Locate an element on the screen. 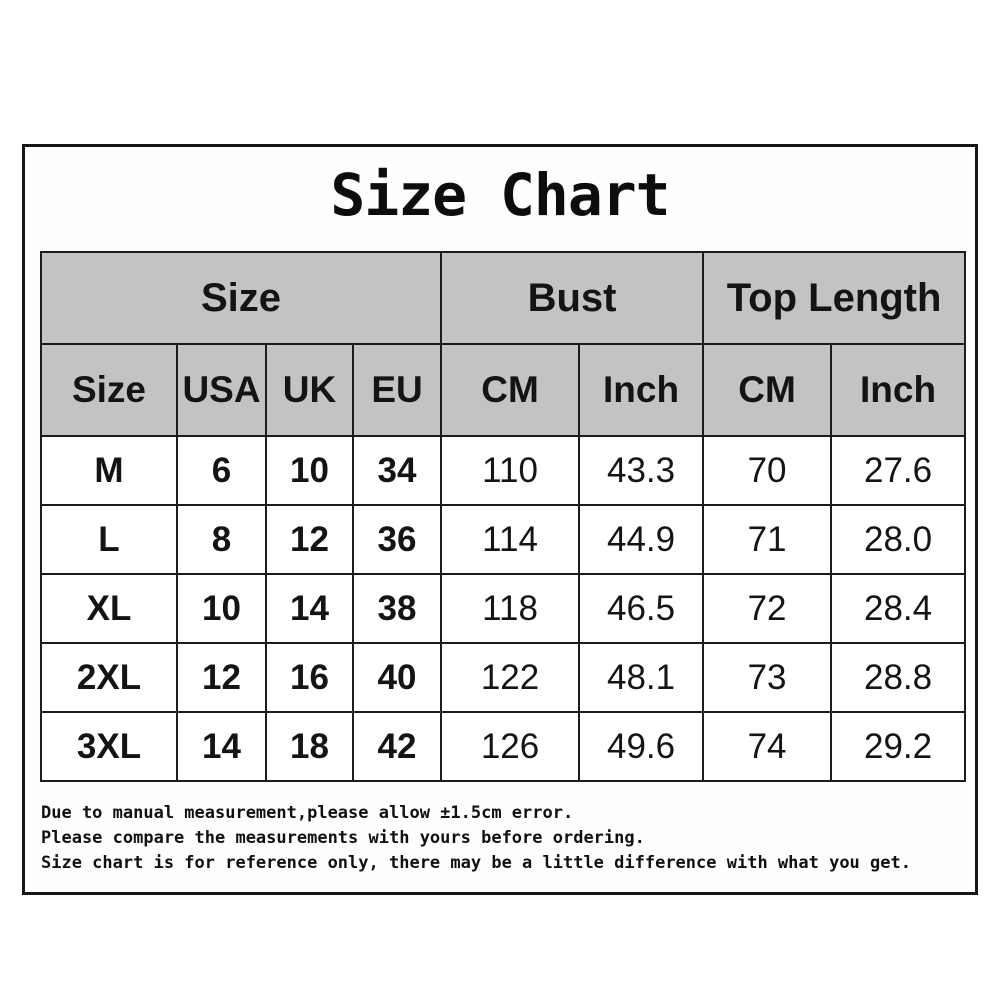 Image resolution: width=1001 pixels, height=1001 pixels. table-cell: 34 is located at coordinates (397, 470).